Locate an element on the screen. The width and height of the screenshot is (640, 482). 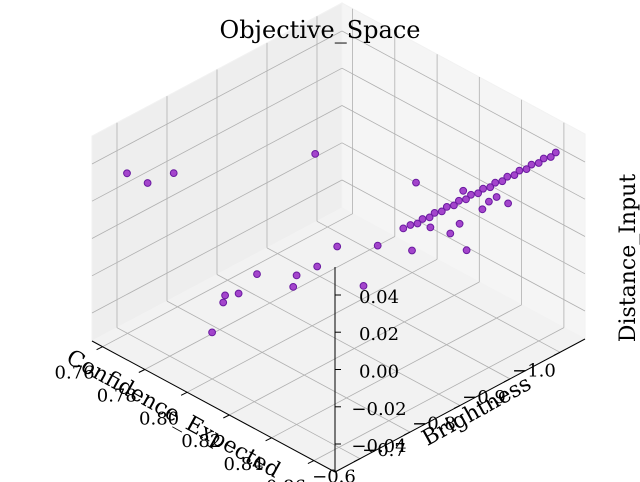
y-tick-label: 0.86 is located at coordinates (286, 479).